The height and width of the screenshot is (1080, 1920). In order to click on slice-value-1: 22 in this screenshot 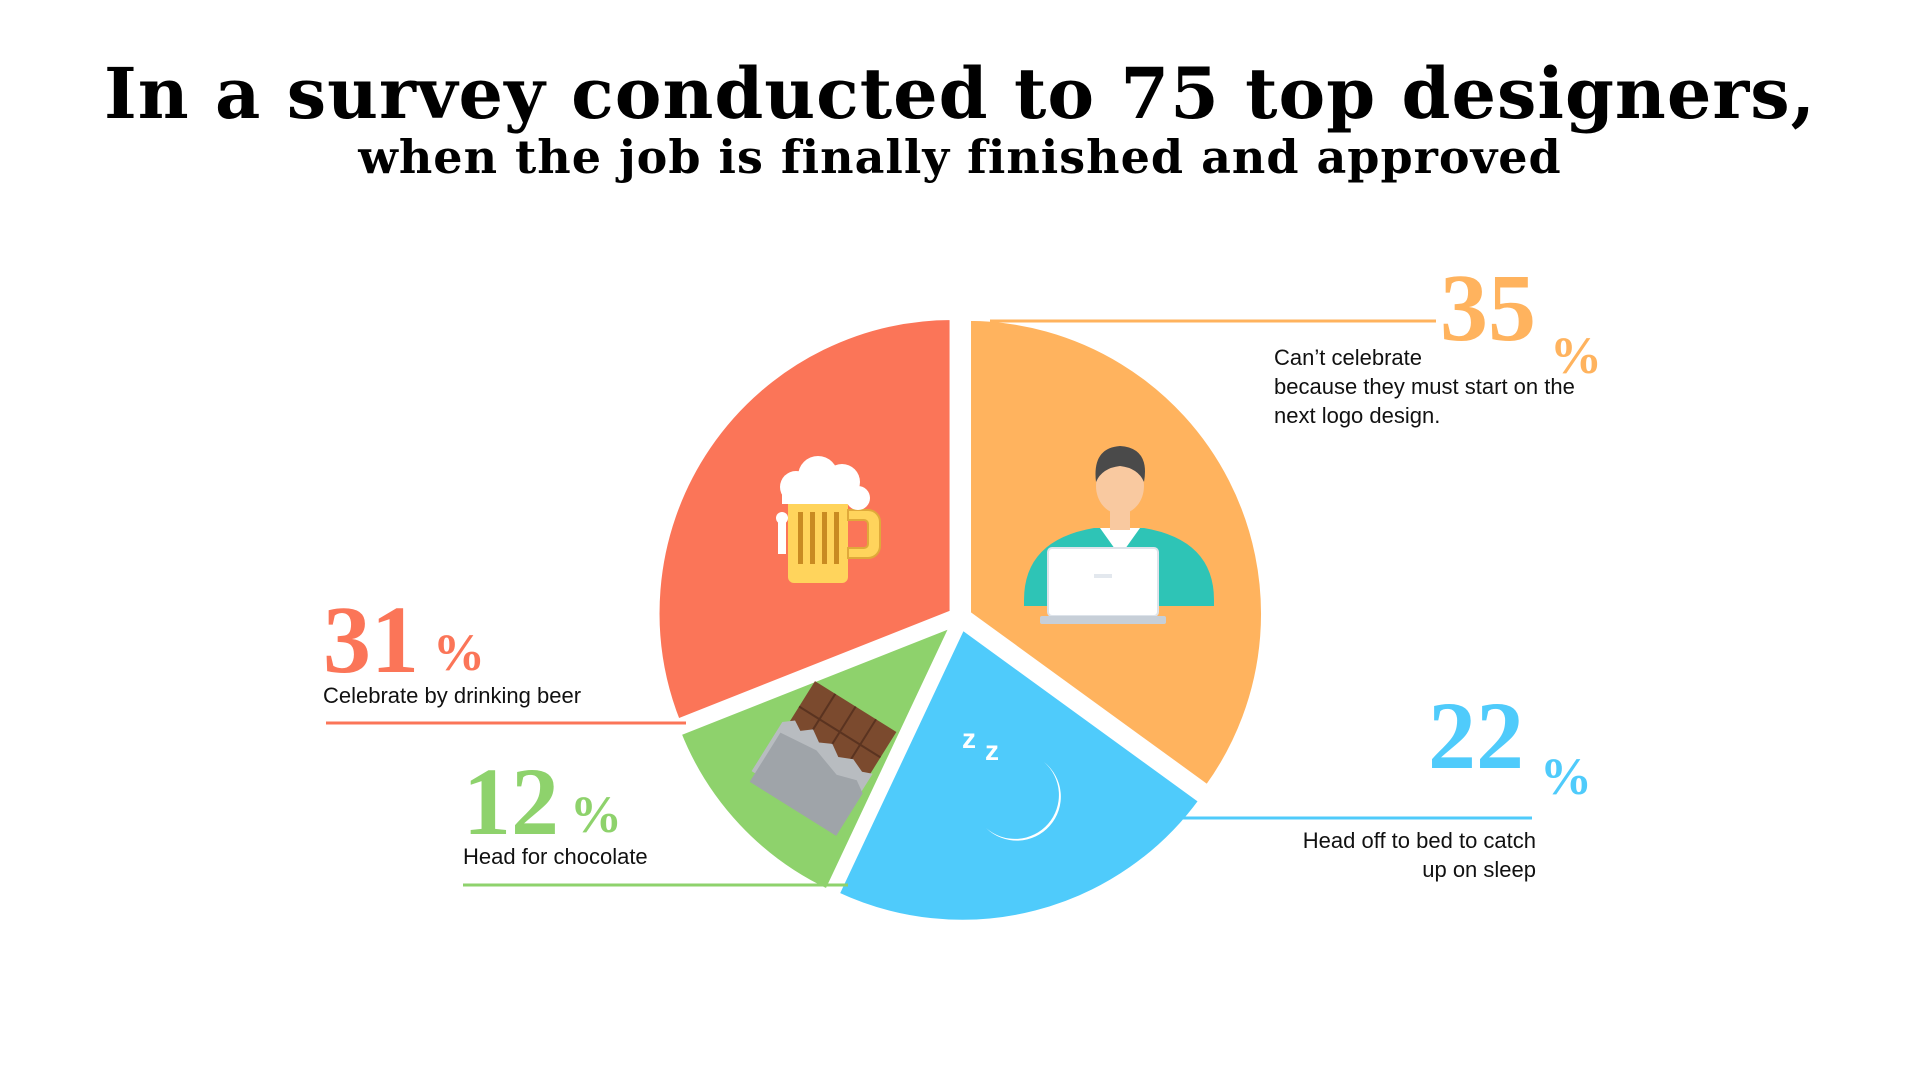, I will do `click(1476, 735)`.